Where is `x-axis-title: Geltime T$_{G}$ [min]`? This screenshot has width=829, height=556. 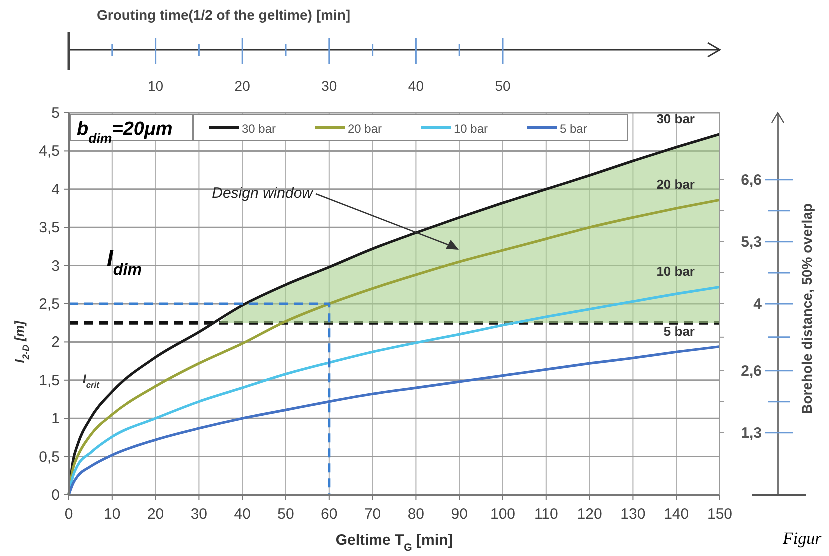
x-axis-title: Geltime T$_{G}$ [min] is located at coordinates (395, 543).